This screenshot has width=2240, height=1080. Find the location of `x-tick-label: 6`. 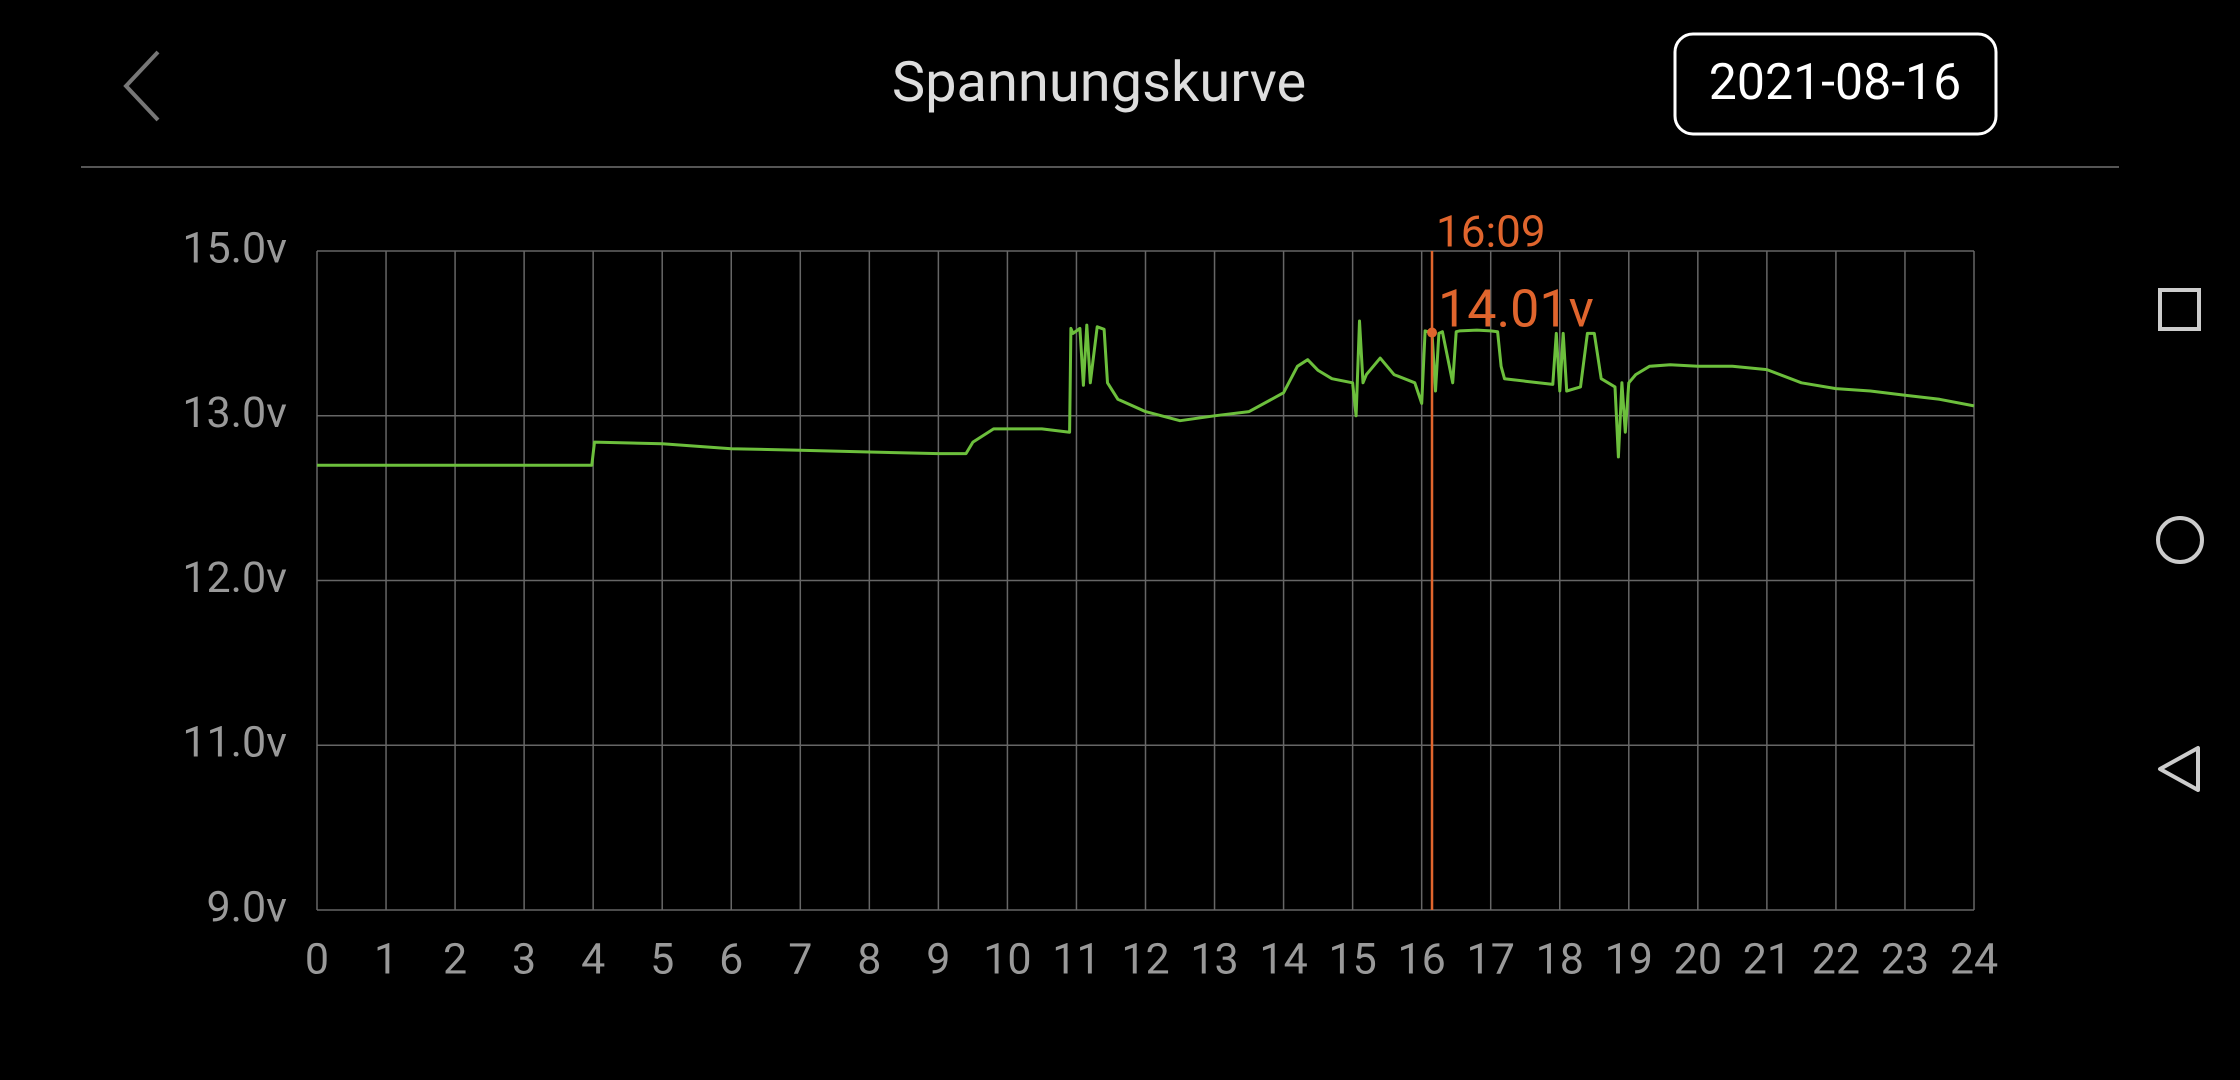

x-tick-label: 6 is located at coordinates (731, 959).